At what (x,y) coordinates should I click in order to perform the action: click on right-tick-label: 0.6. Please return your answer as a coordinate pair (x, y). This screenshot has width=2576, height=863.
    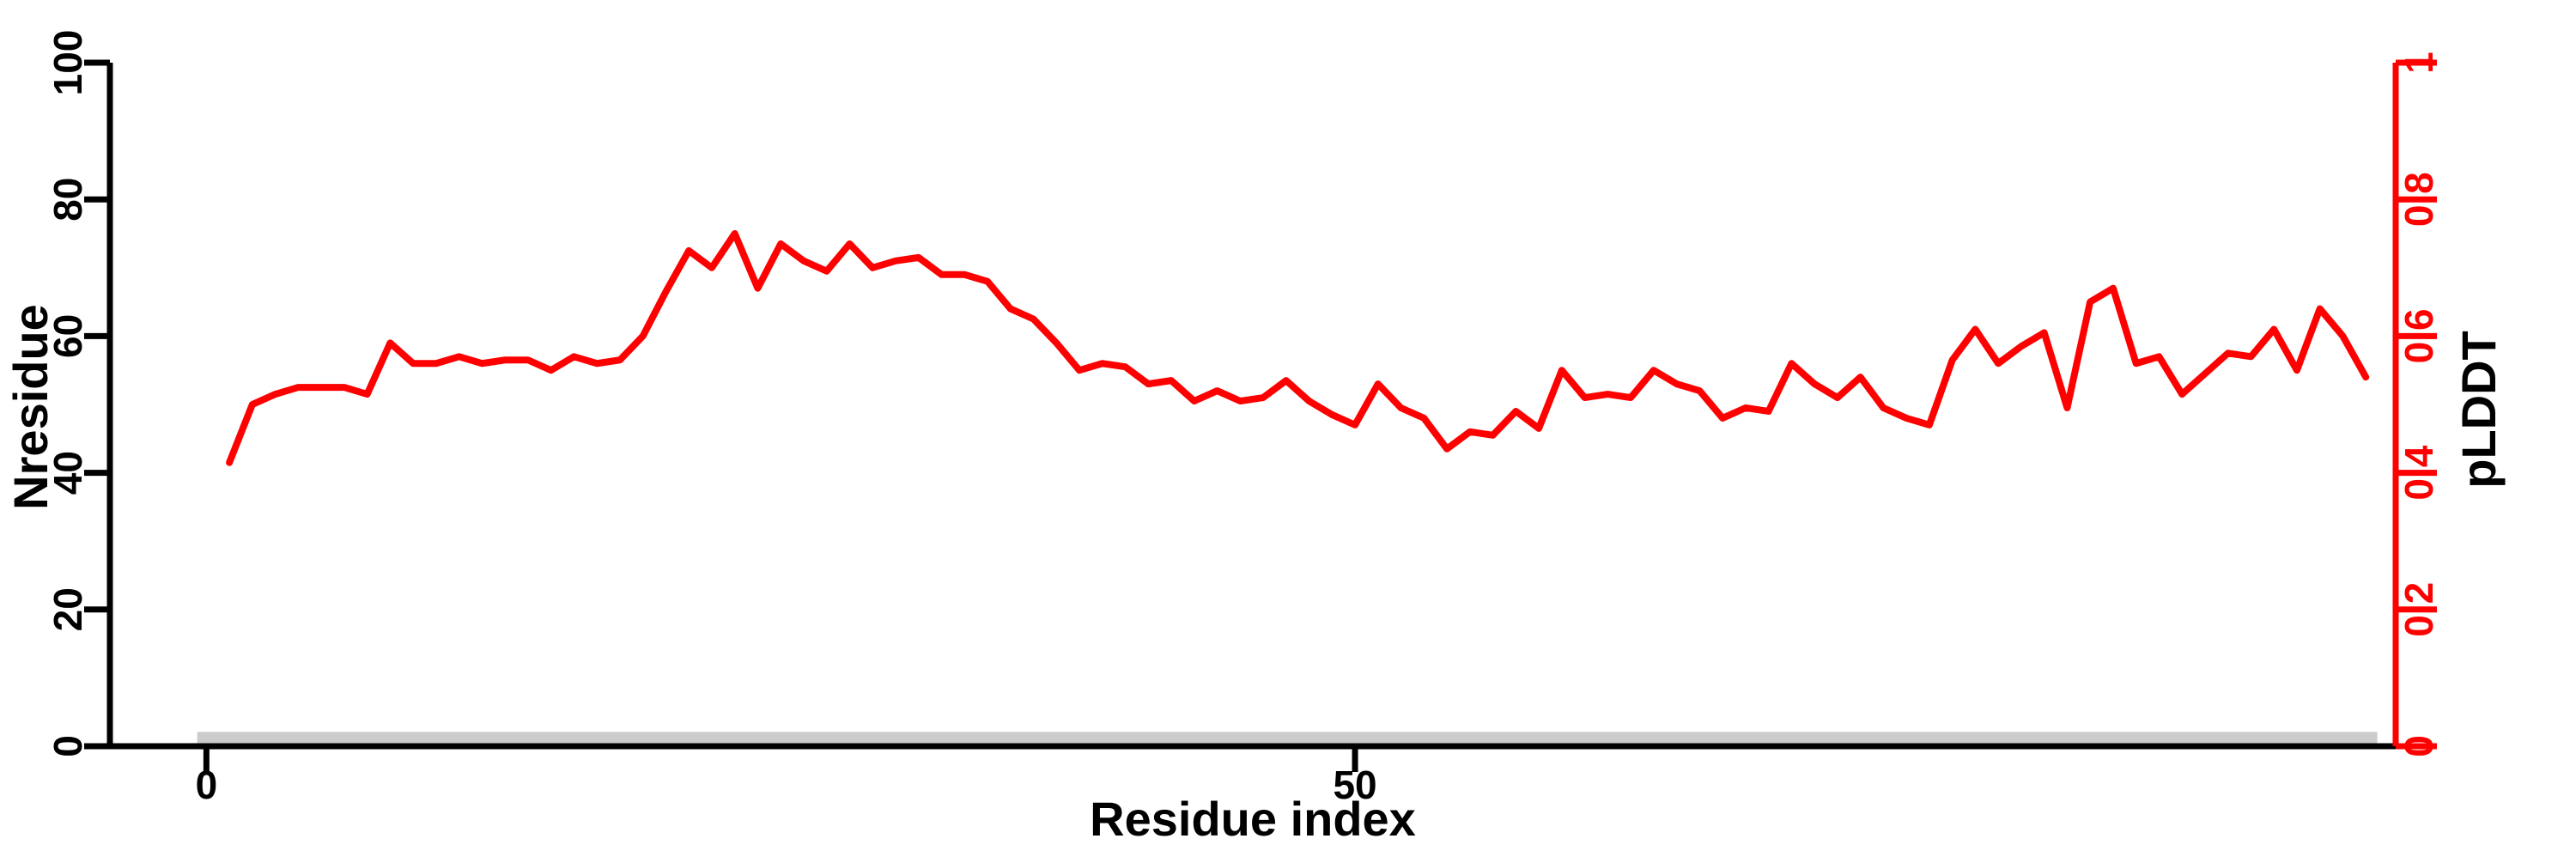
    Looking at the image, I should click on (2419, 335).